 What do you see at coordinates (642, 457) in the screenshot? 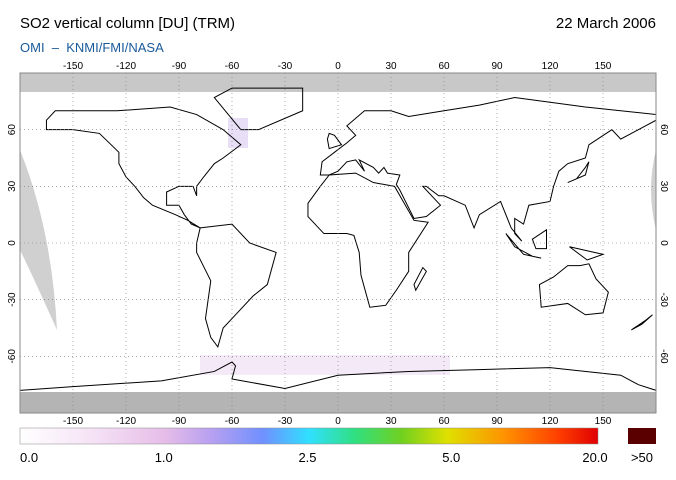
I see `colorbar-label: >50` at bounding box center [642, 457].